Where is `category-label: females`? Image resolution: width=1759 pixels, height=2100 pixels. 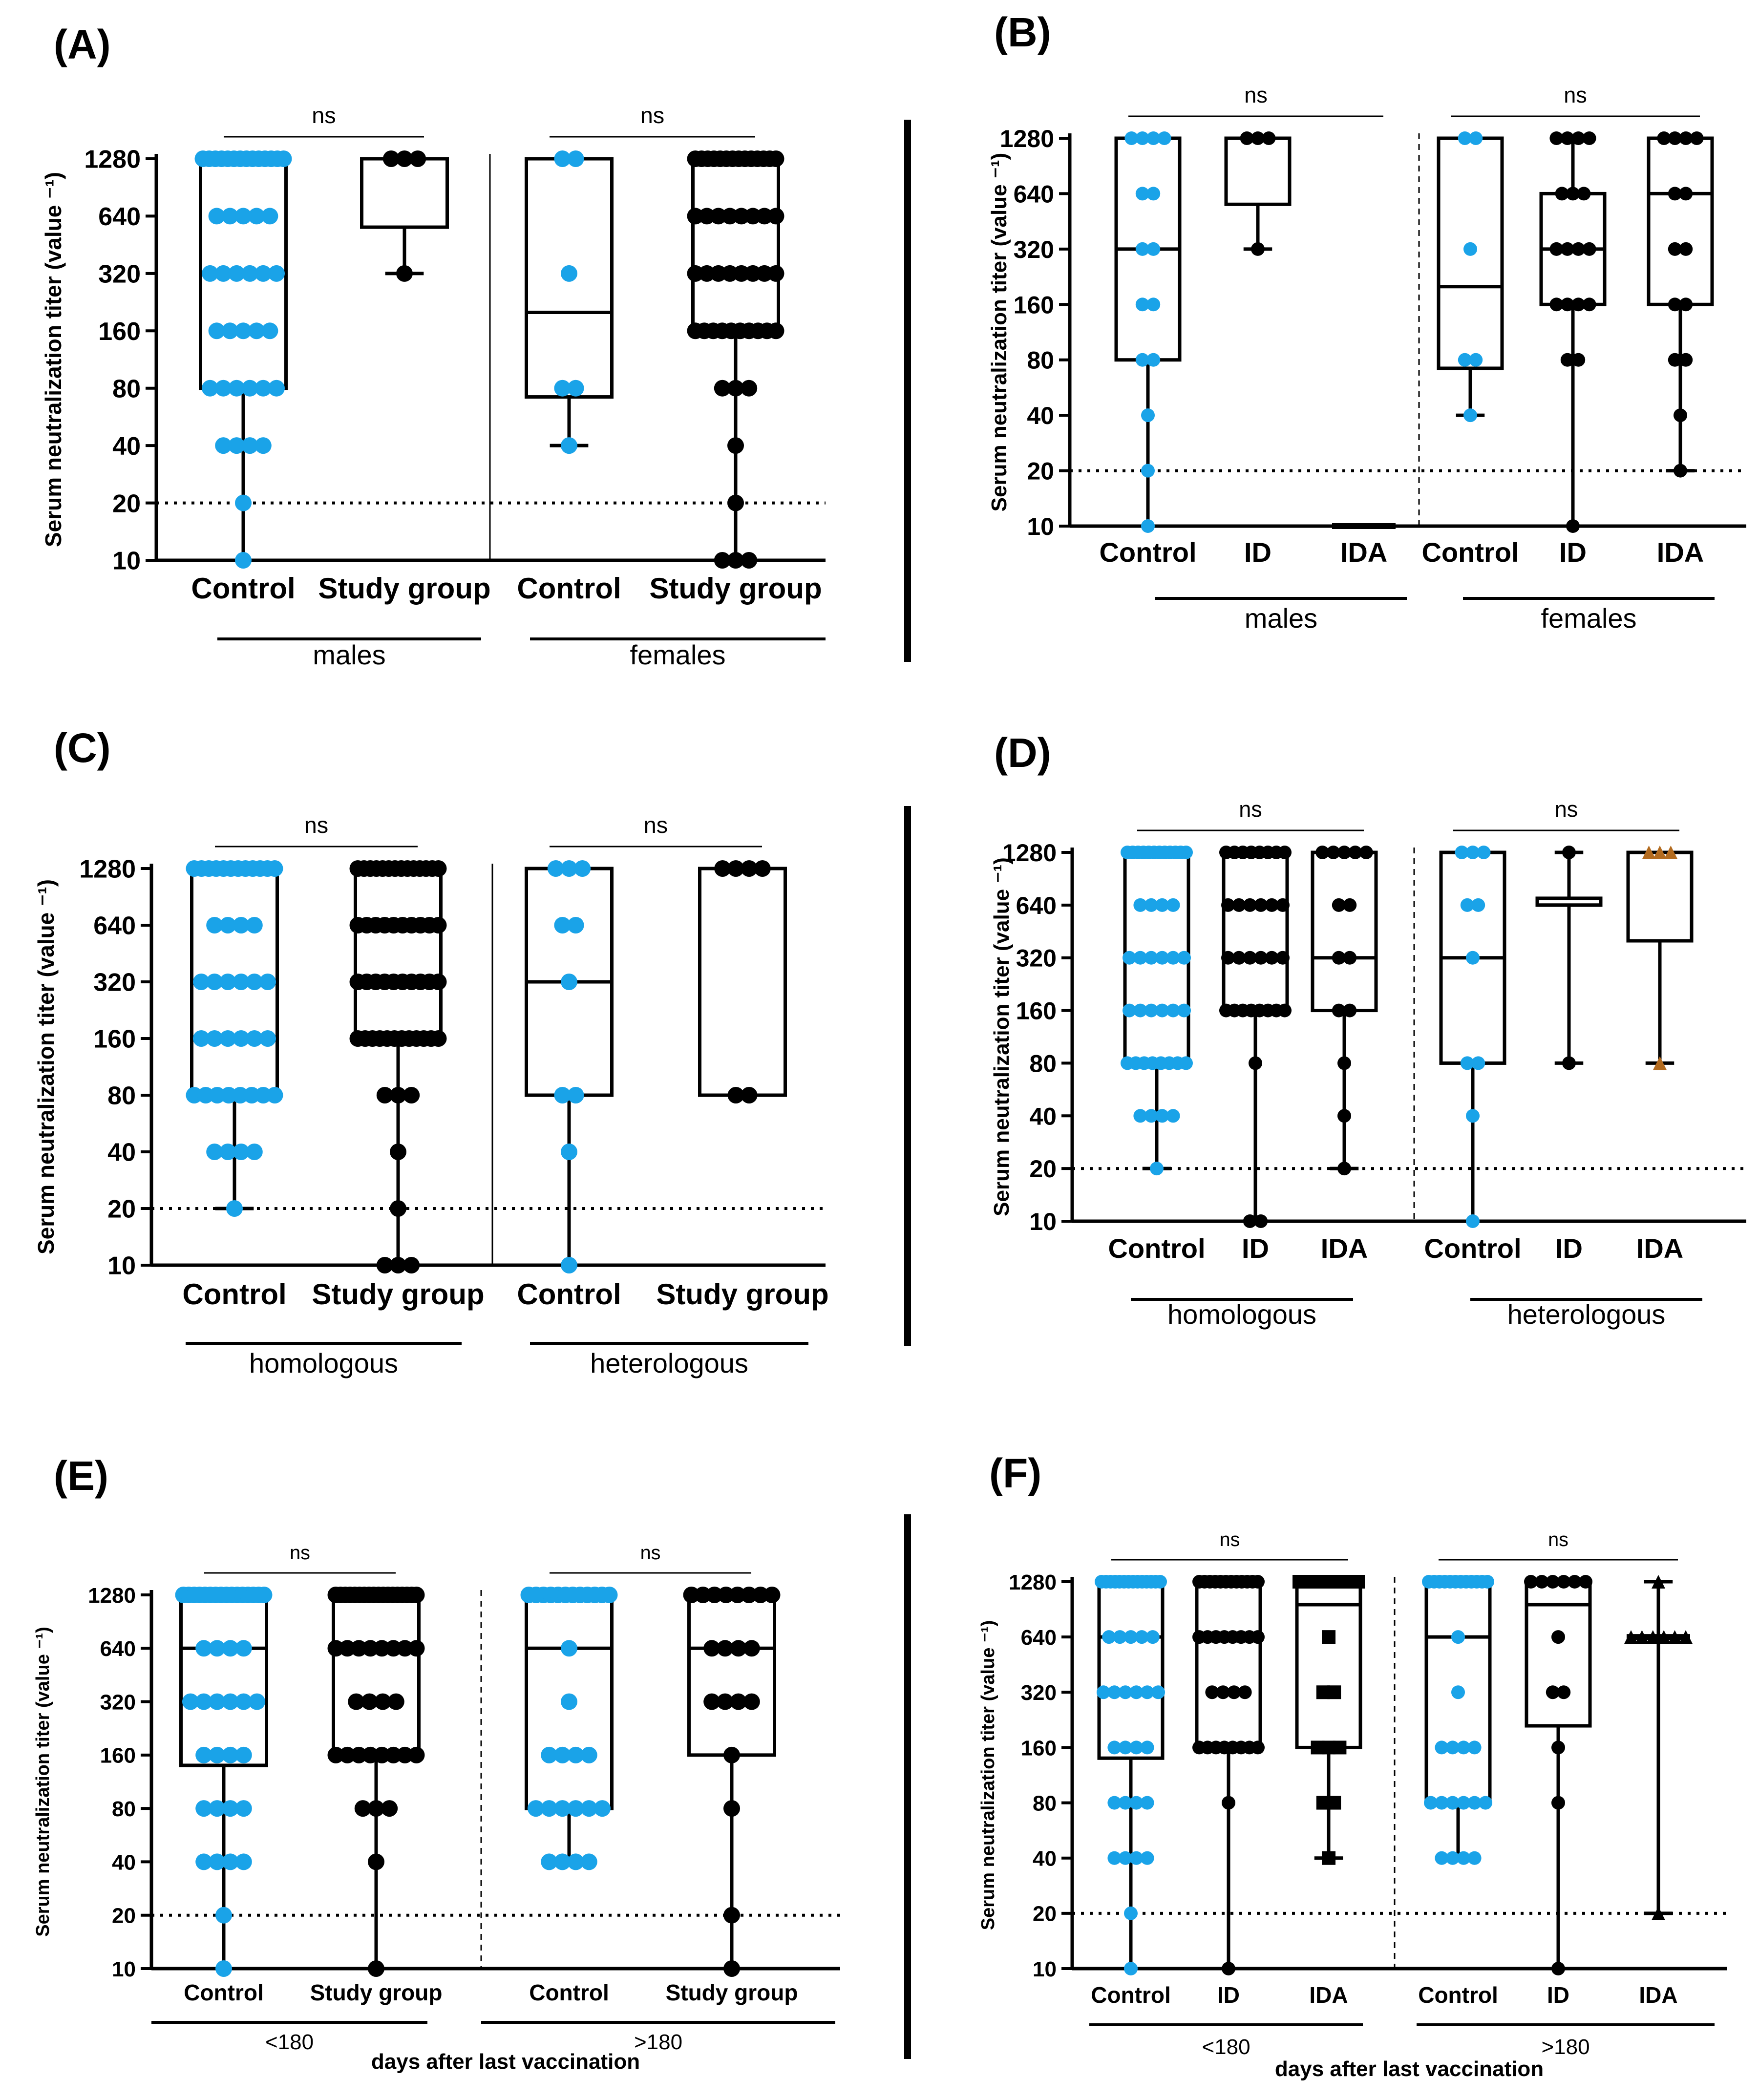 category-label: females is located at coordinates (1588, 619).